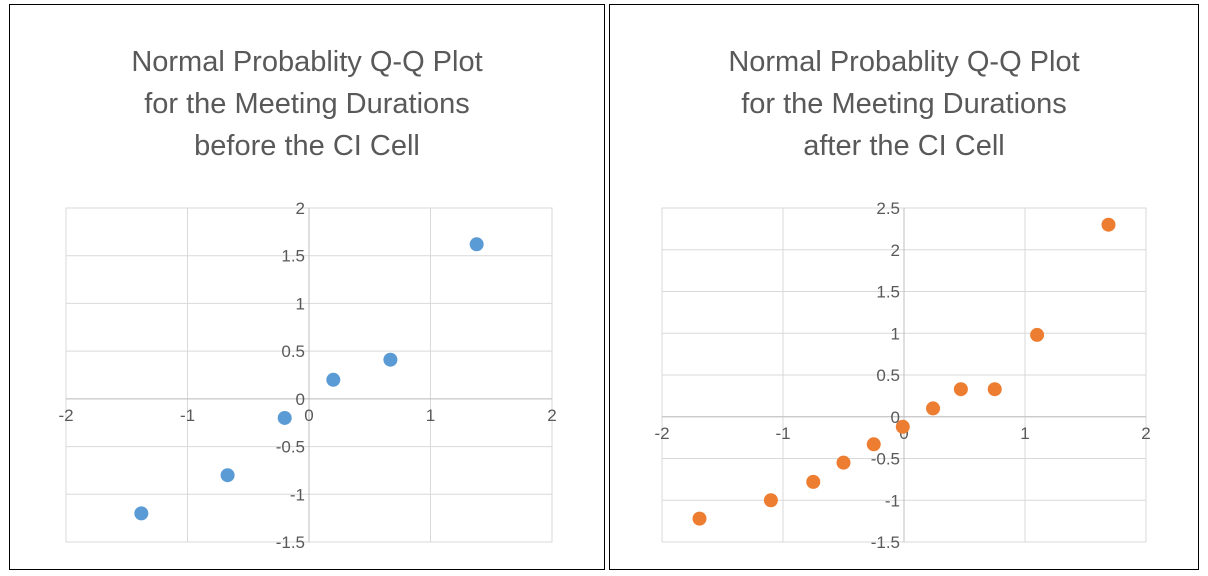 The width and height of the screenshot is (1208, 576). Describe the element at coordinates (904, 146) in the screenshot. I see `chart-title-line: after the CI Cell` at that location.